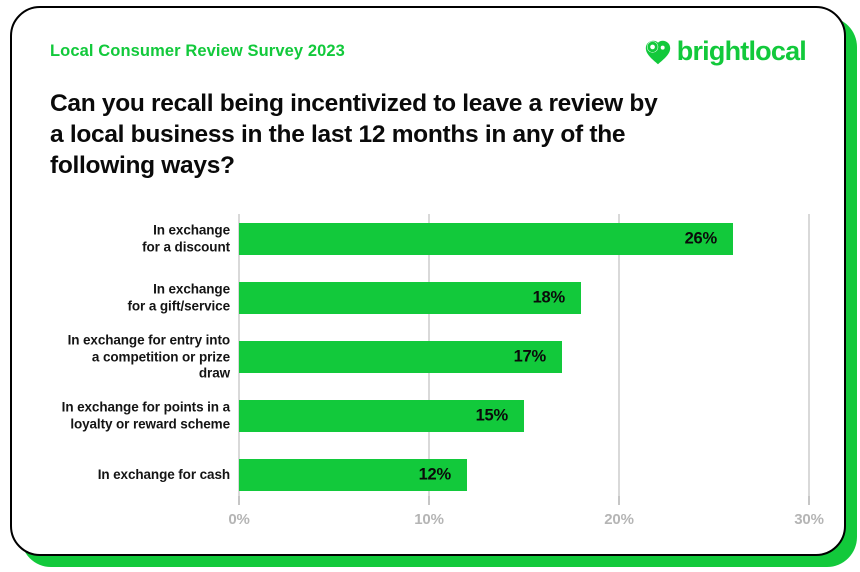  Describe the element at coordinates (530, 356) in the screenshot. I see `bar-value-label: 17%` at that location.